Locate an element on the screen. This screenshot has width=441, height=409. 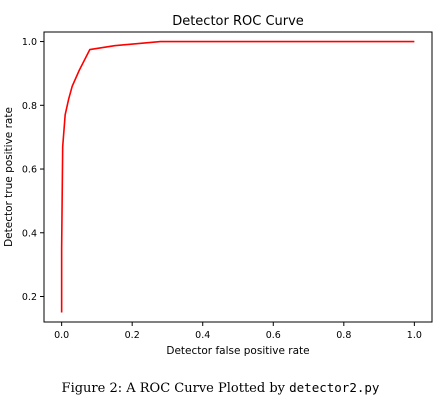
x-tick-label: 1.0 is located at coordinates (414, 335).